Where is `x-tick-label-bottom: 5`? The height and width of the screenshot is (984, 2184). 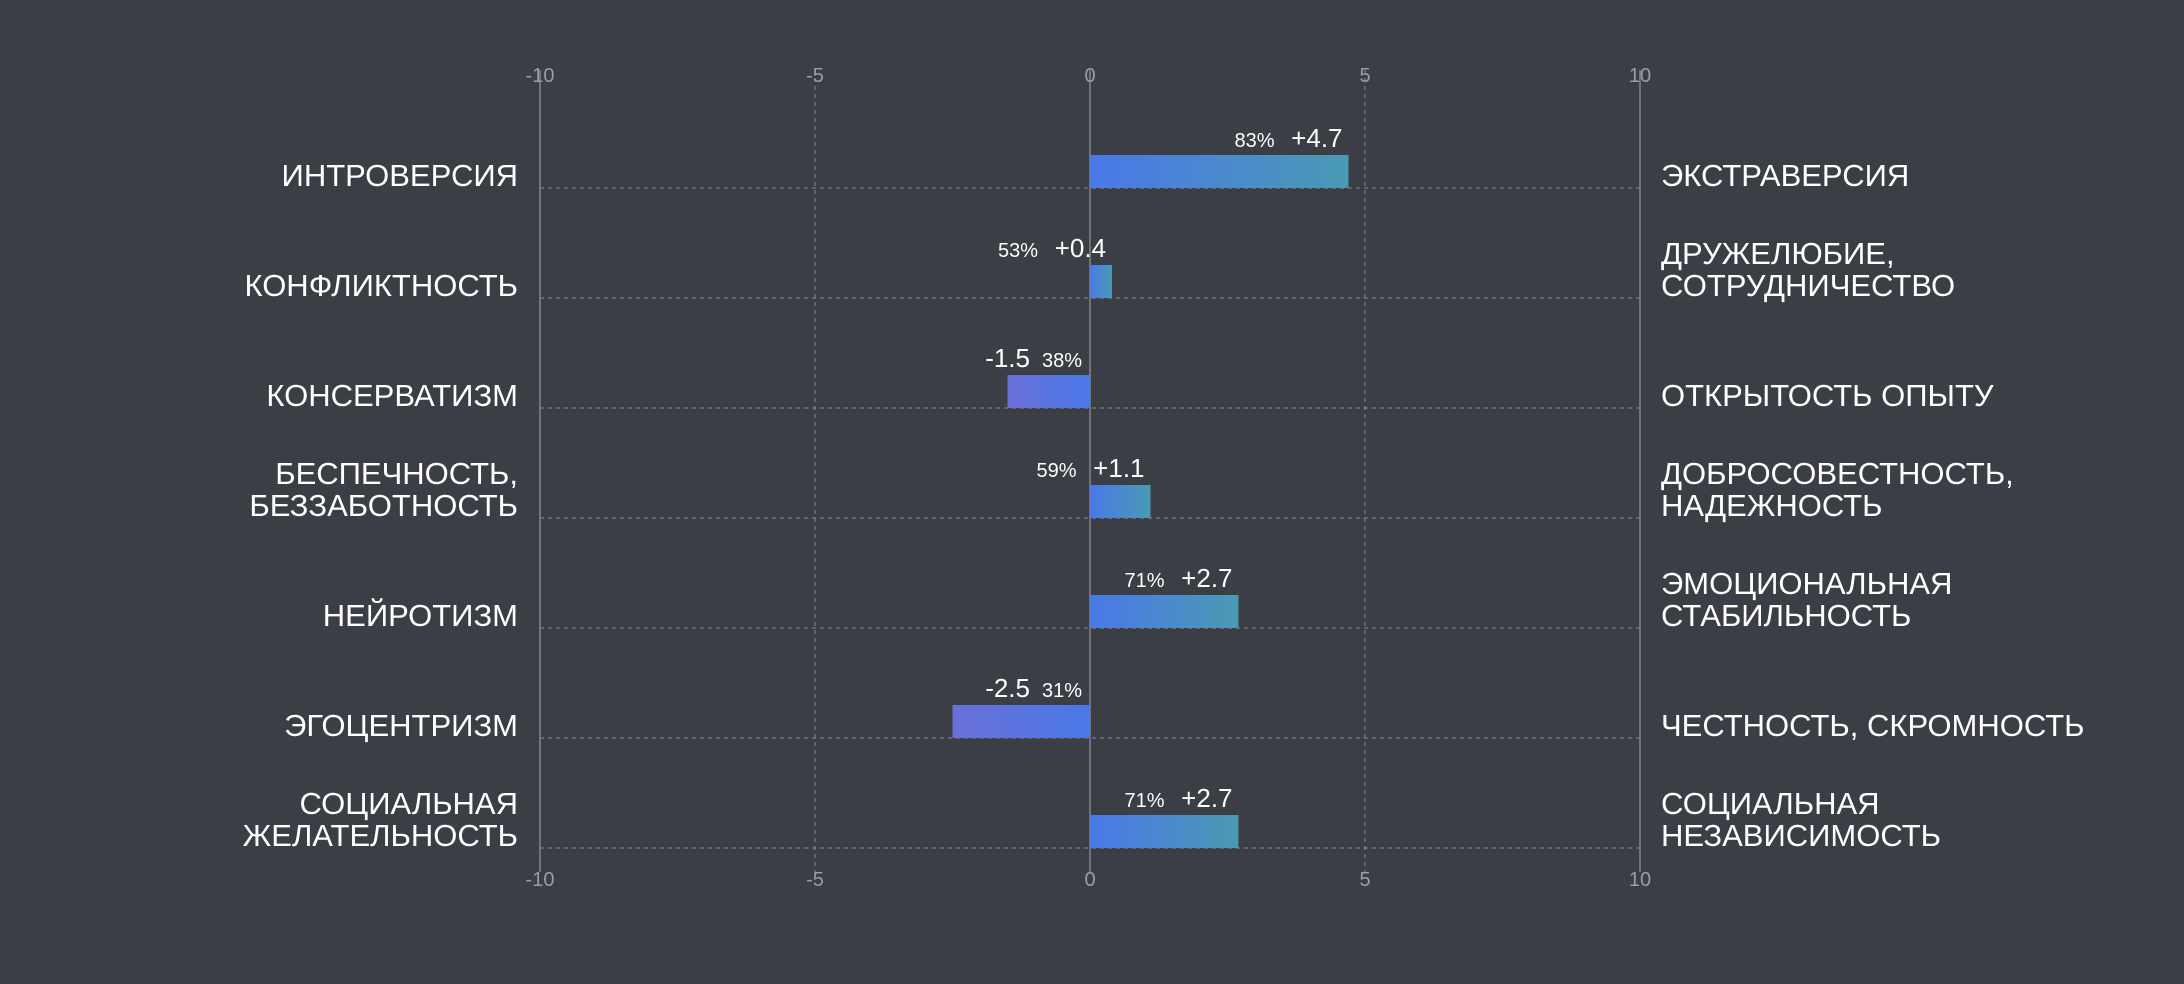
x-tick-label-bottom: 5 is located at coordinates (1364, 880).